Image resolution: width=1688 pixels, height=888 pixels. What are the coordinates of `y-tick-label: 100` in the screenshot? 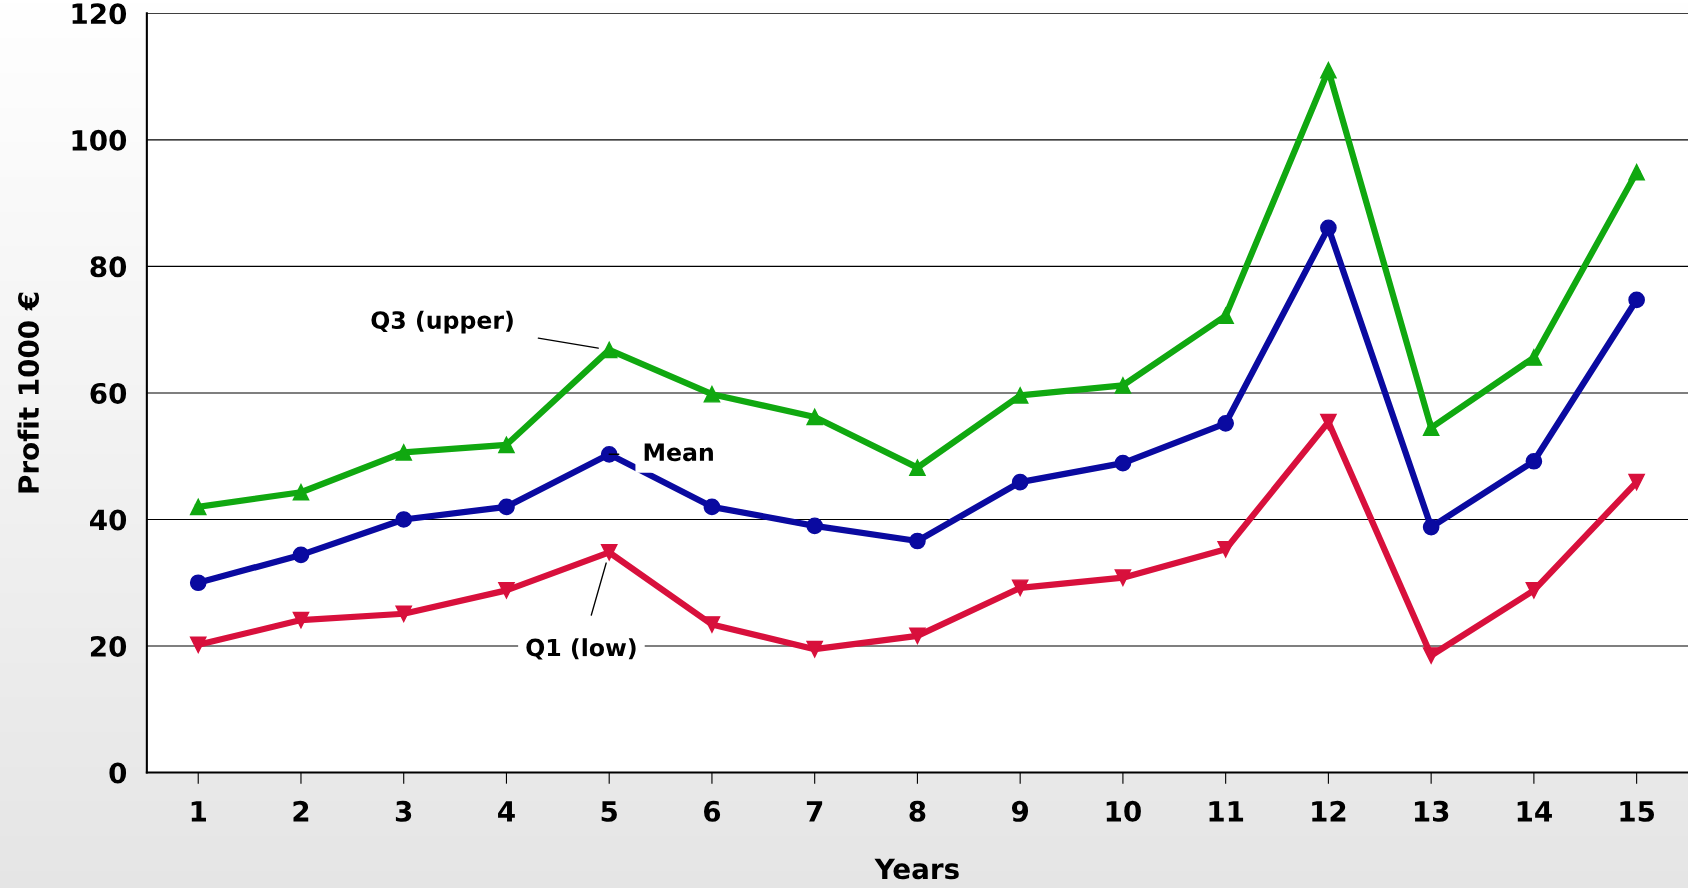 It's located at (99, 140).